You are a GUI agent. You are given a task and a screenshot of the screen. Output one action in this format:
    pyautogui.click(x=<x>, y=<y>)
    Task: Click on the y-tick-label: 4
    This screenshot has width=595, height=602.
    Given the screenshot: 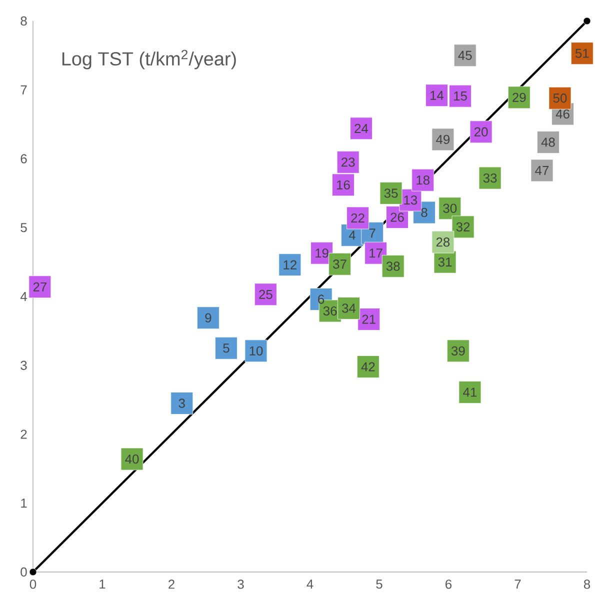 What is the action you would take?
    pyautogui.click(x=23, y=296)
    